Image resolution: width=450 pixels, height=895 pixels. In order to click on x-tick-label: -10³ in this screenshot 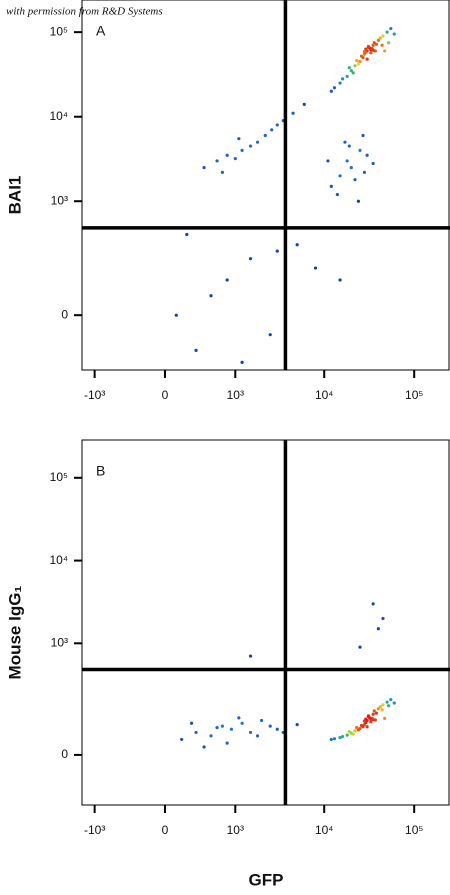, I will do `click(94, 830)`.